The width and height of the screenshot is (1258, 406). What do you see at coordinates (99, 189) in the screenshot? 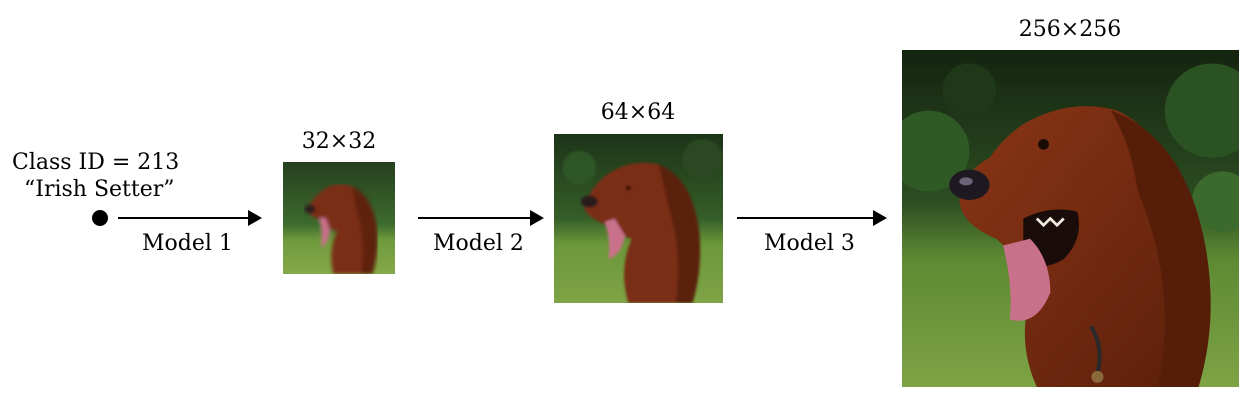
I see `class-name-label: “Irish Setter”` at bounding box center [99, 189].